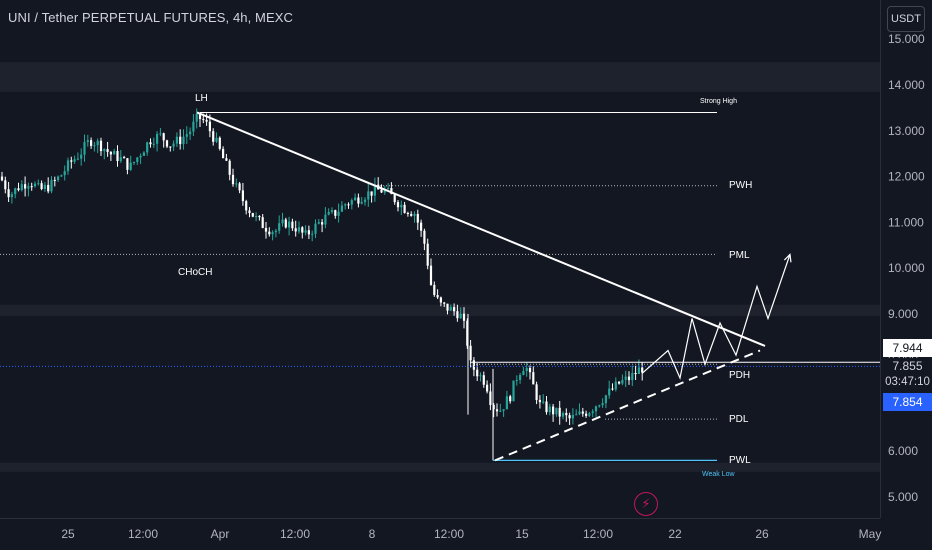 This screenshot has width=932, height=550. Describe the element at coordinates (906, 19) in the screenshot. I see `currency-button: USDT` at that location.